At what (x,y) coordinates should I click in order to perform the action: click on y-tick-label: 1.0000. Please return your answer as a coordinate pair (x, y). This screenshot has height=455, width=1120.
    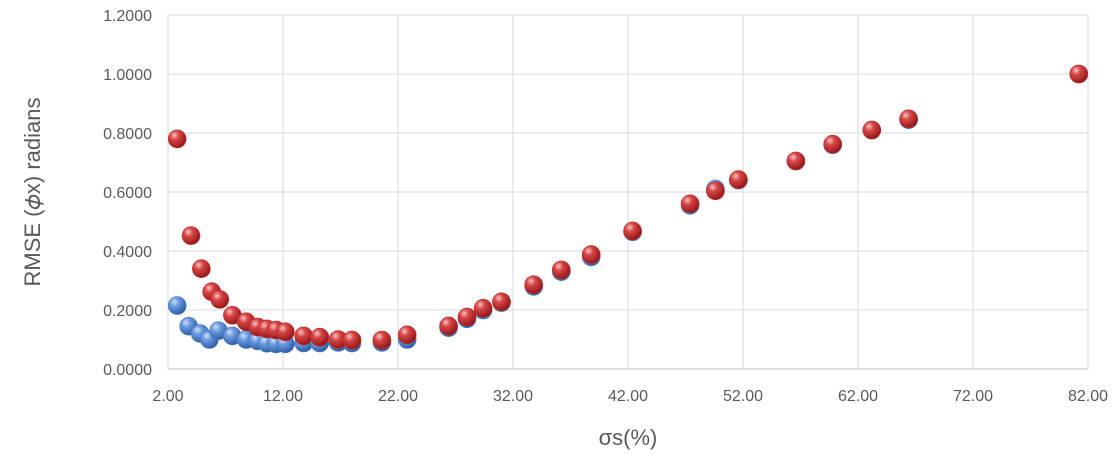
    Looking at the image, I should click on (127, 75).